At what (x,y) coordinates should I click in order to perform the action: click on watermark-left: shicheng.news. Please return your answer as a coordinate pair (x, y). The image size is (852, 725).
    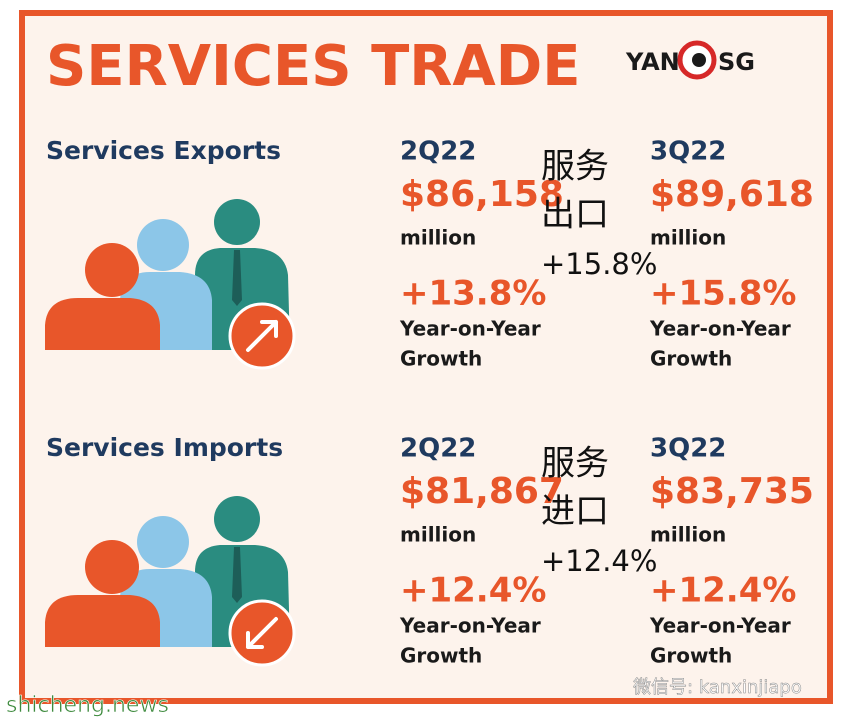
    Looking at the image, I should click on (87, 705).